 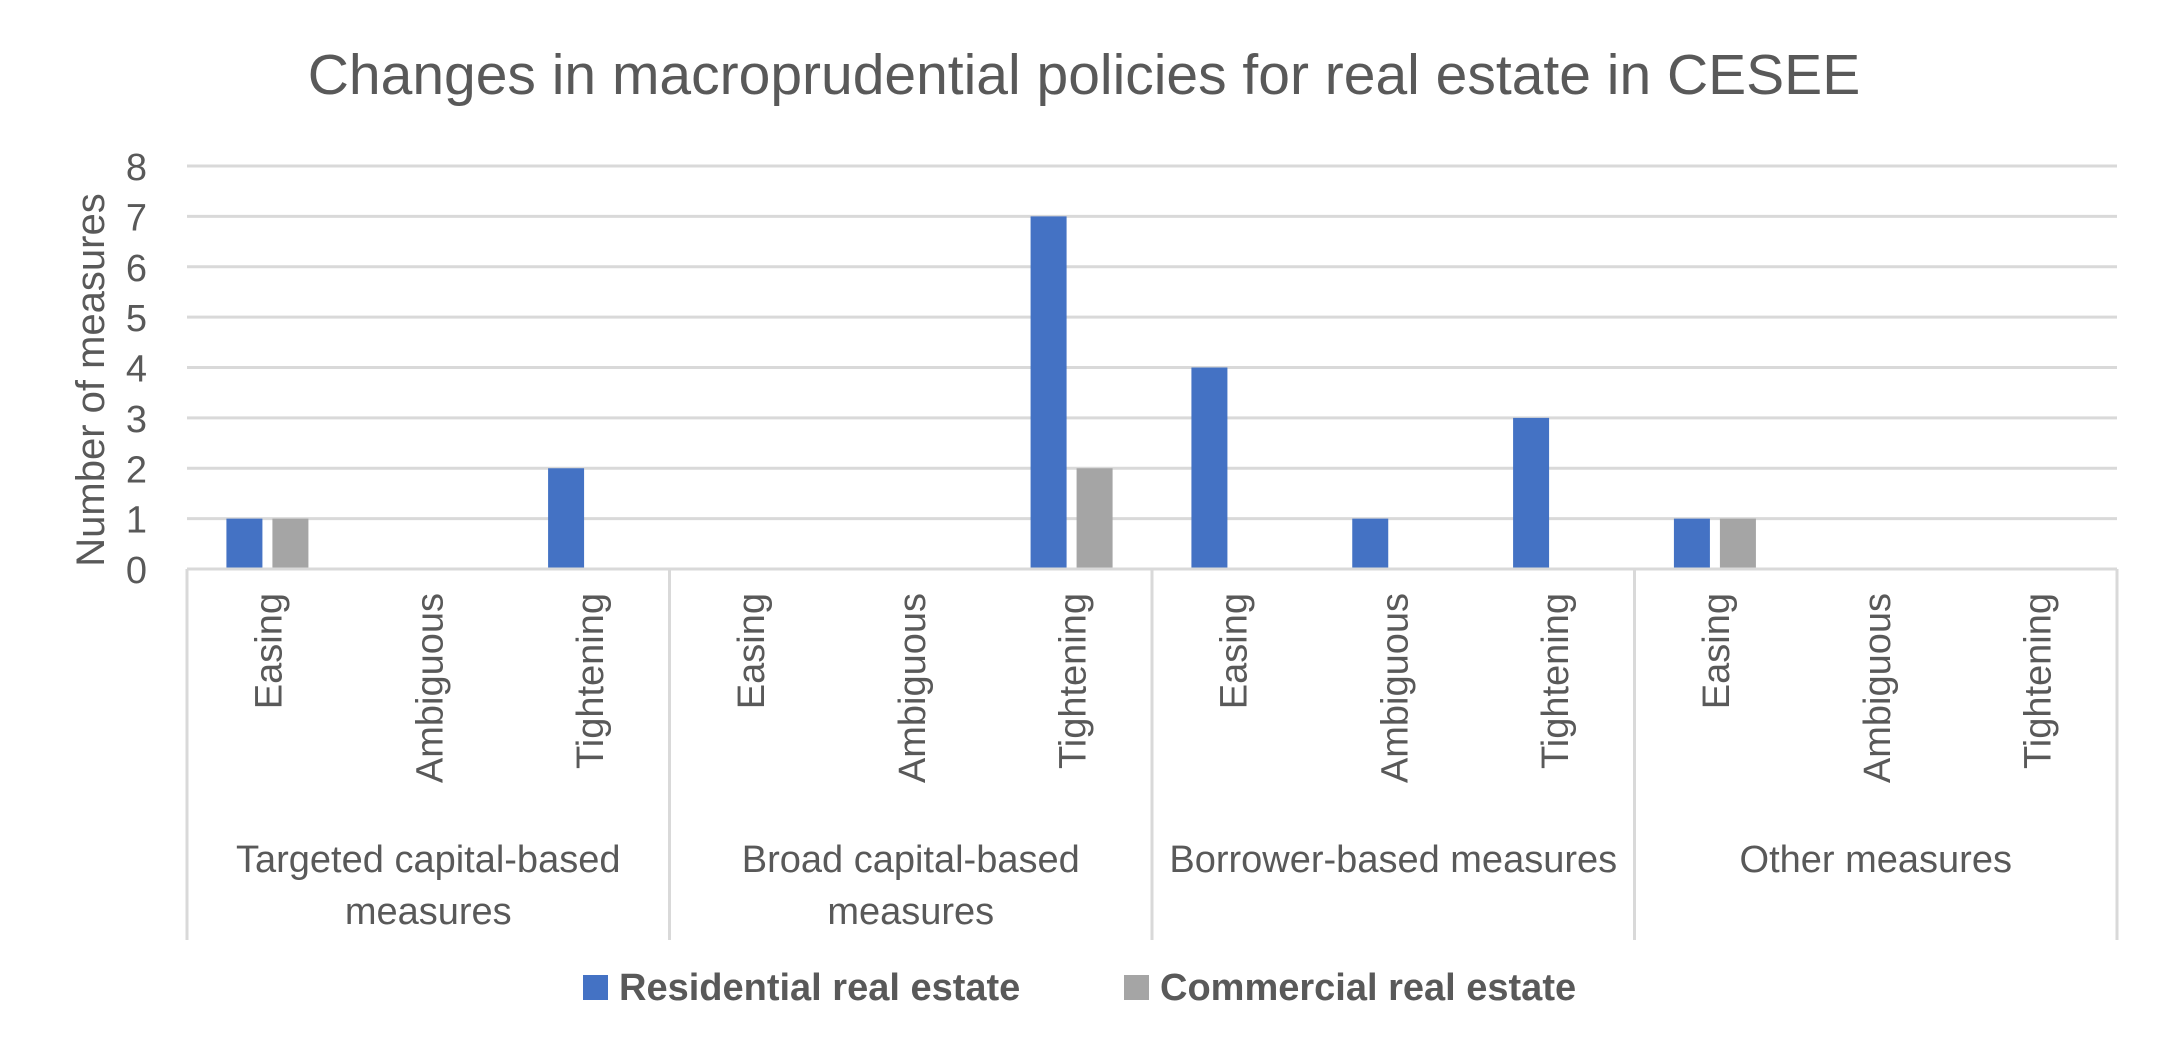 What do you see at coordinates (136, 470) in the screenshot?
I see `y-tick-label: 2` at bounding box center [136, 470].